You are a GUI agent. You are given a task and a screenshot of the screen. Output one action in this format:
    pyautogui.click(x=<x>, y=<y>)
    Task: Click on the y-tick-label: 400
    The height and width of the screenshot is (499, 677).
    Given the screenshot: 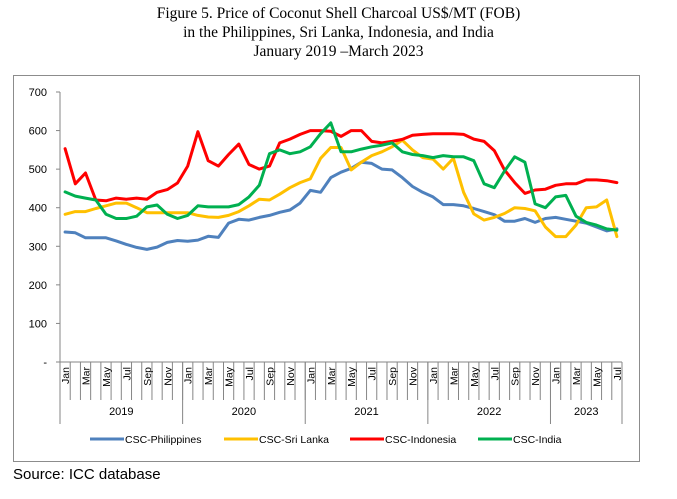 What is the action you would take?
    pyautogui.click(x=38, y=209)
    